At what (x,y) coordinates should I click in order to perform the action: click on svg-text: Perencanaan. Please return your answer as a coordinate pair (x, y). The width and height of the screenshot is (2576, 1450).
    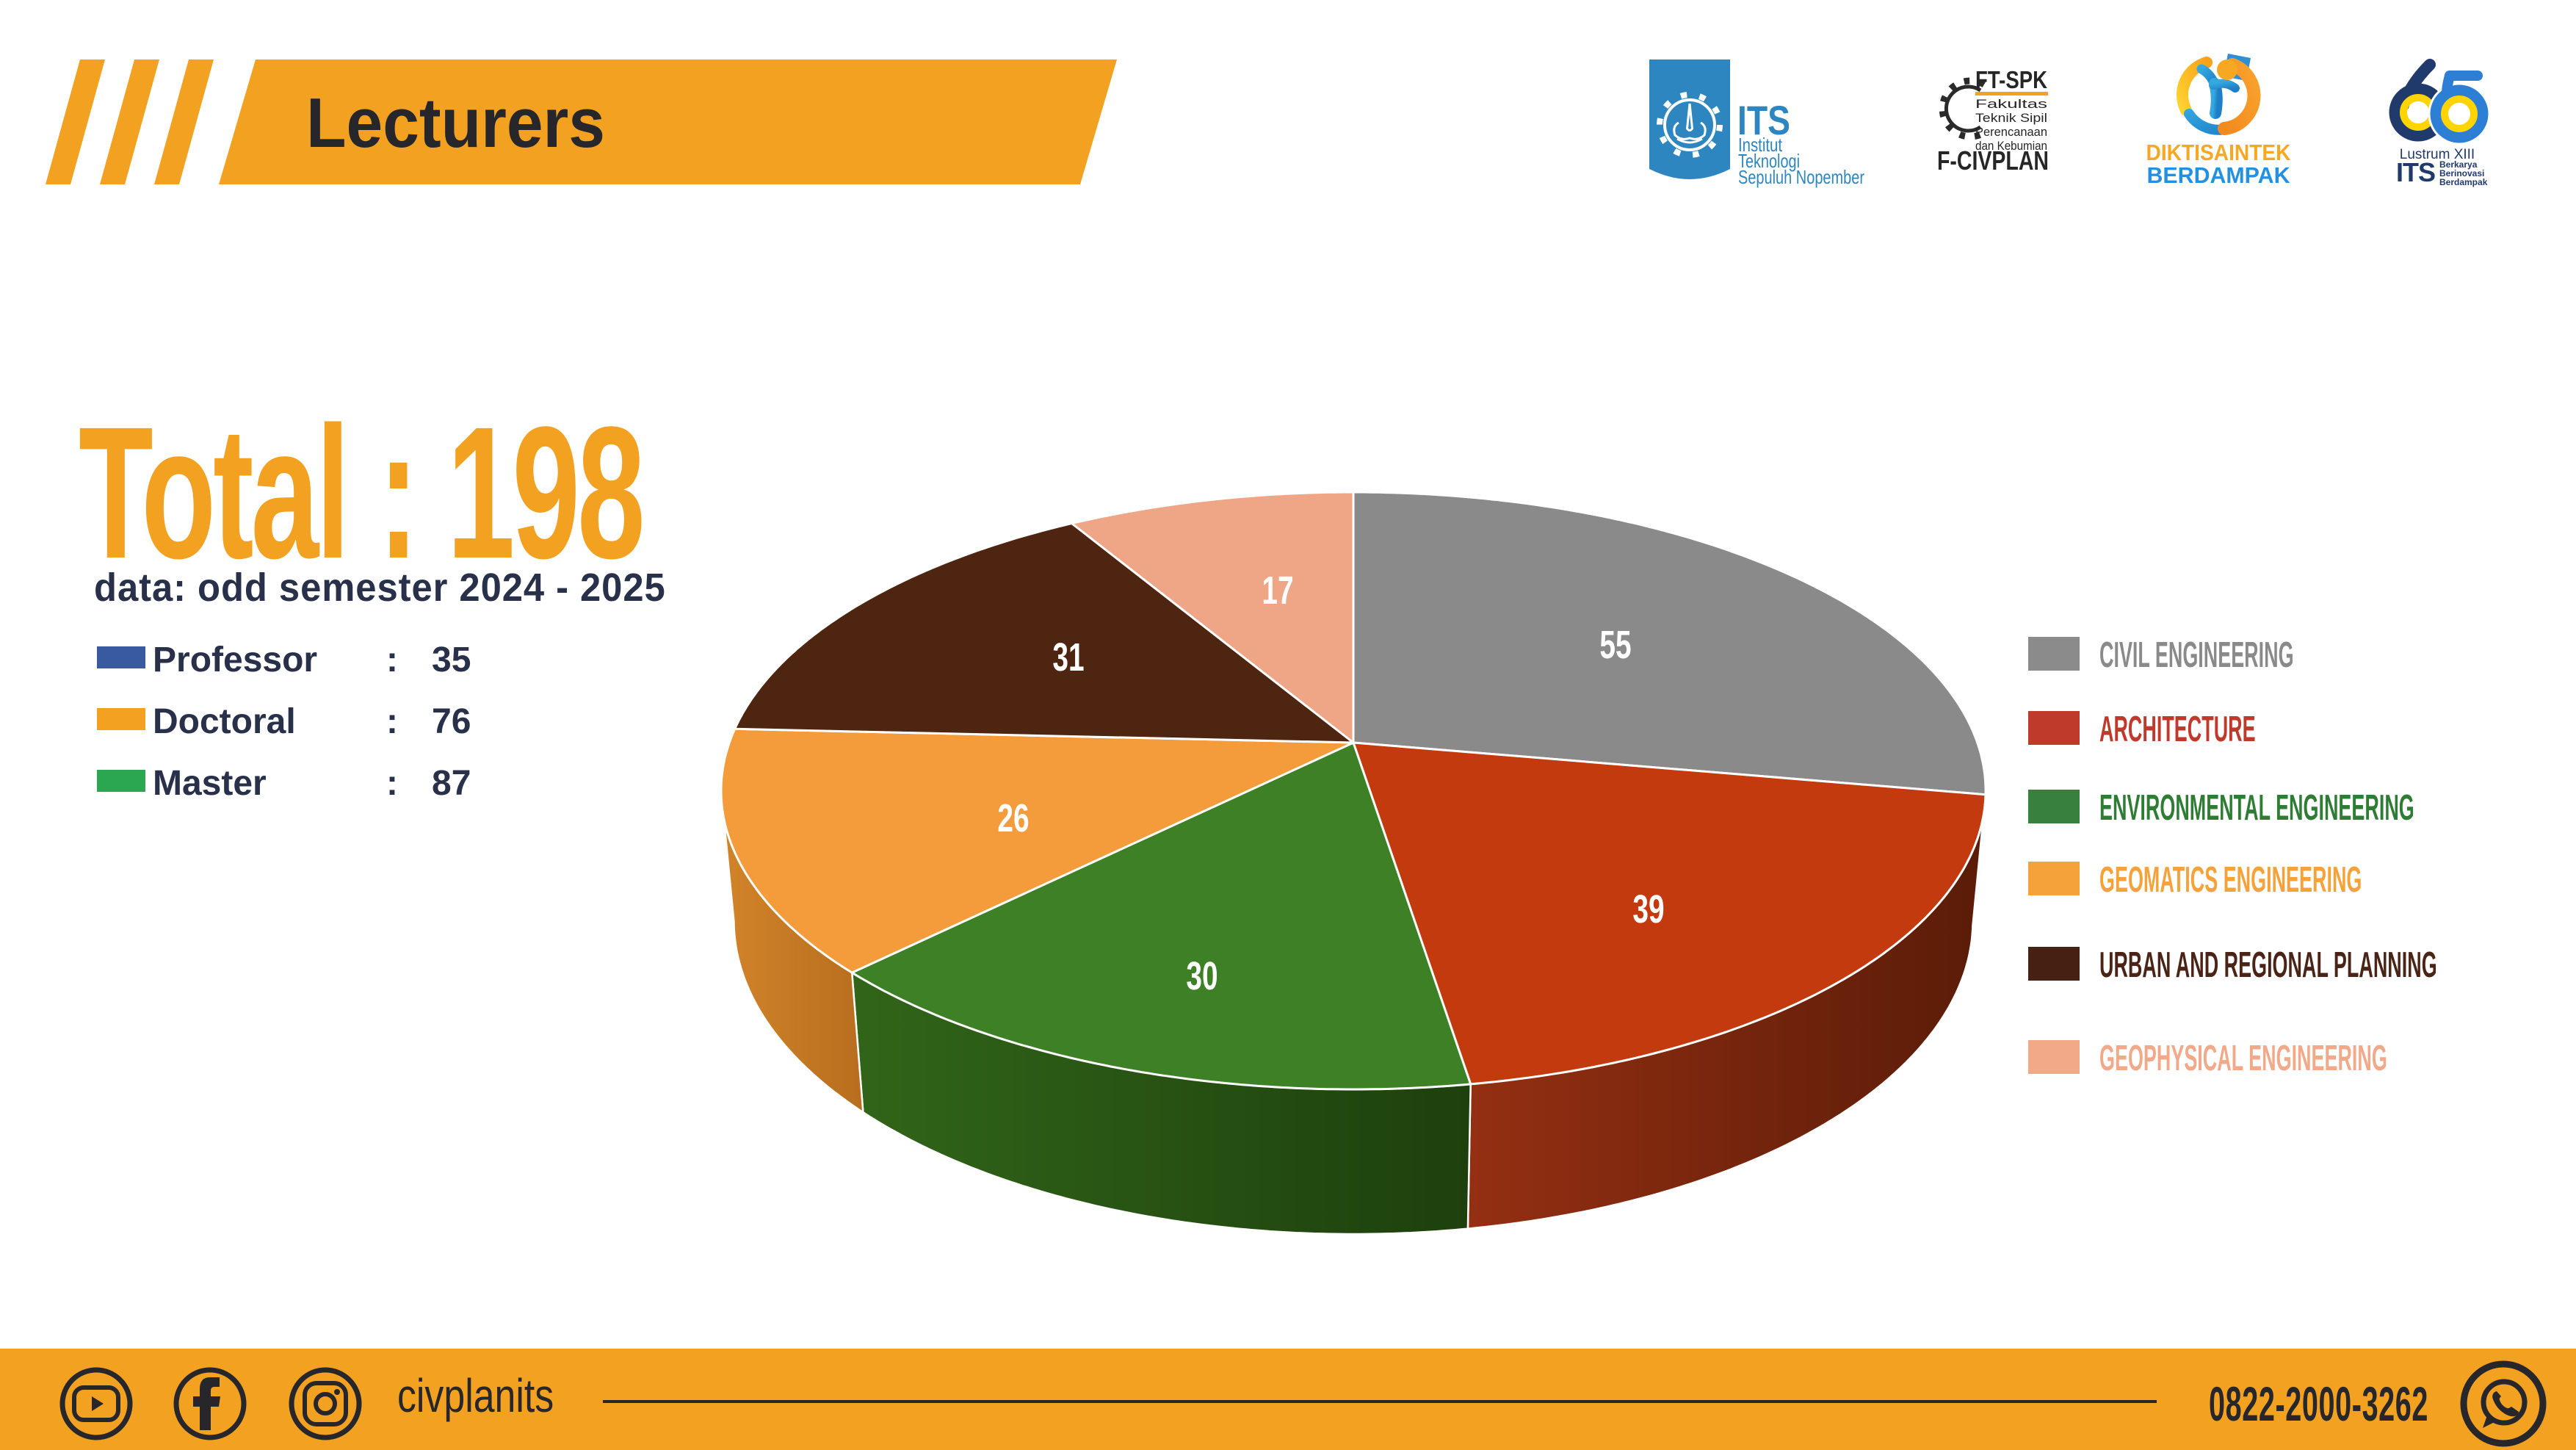
    Looking at the image, I should click on (2011, 132).